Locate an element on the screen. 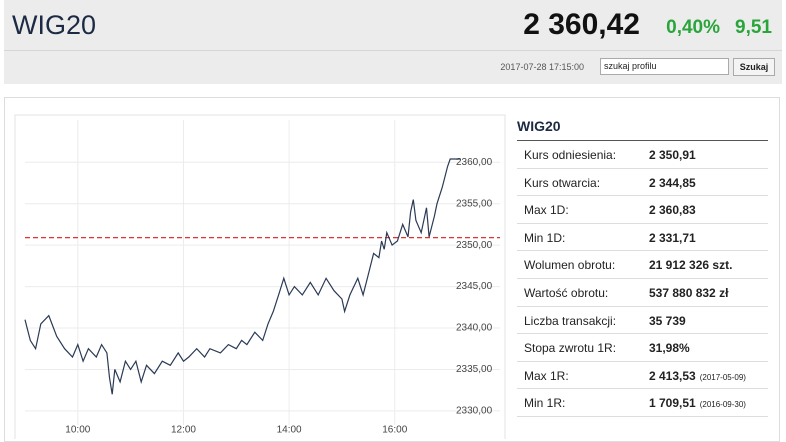 This screenshot has height=442, width=786. row-value: 537 880 832 zł is located at coordinates (688, 293).